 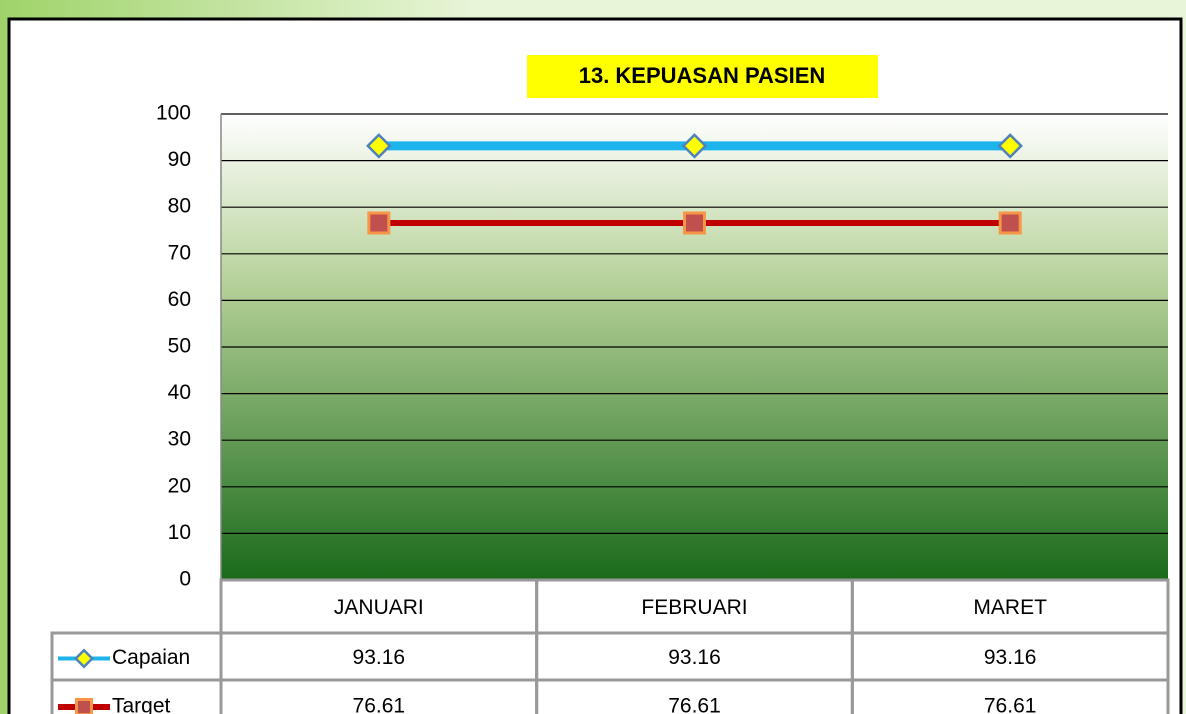 What do you see at coordinates (141, 704) in the screenshot?
I see `legend-label: Target` at bounding box center [141, 704].